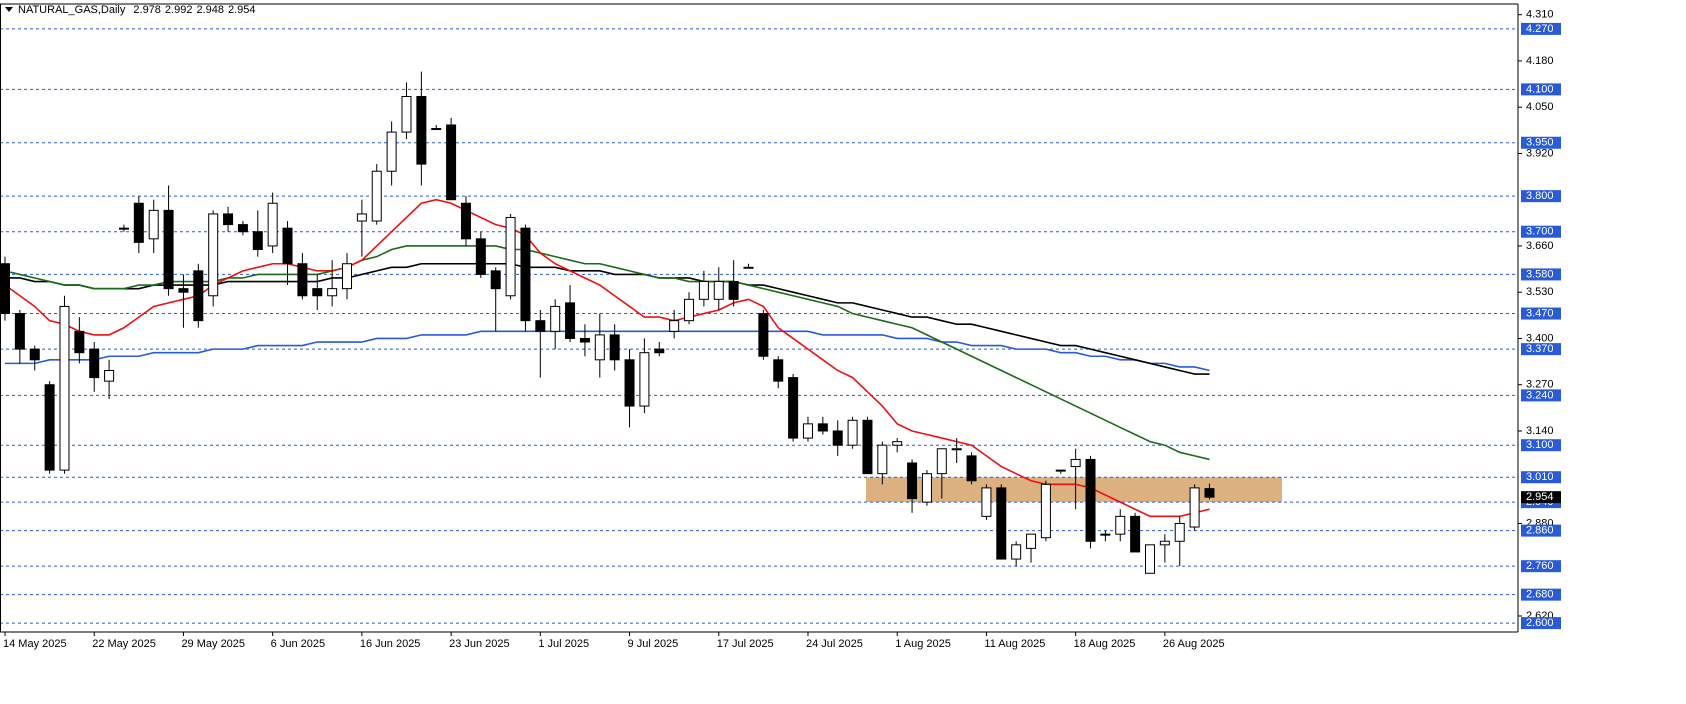  Describe the element at coordinates (1540, 61) in the screenshot. I see `y-tick-label: 4.180` at that location.